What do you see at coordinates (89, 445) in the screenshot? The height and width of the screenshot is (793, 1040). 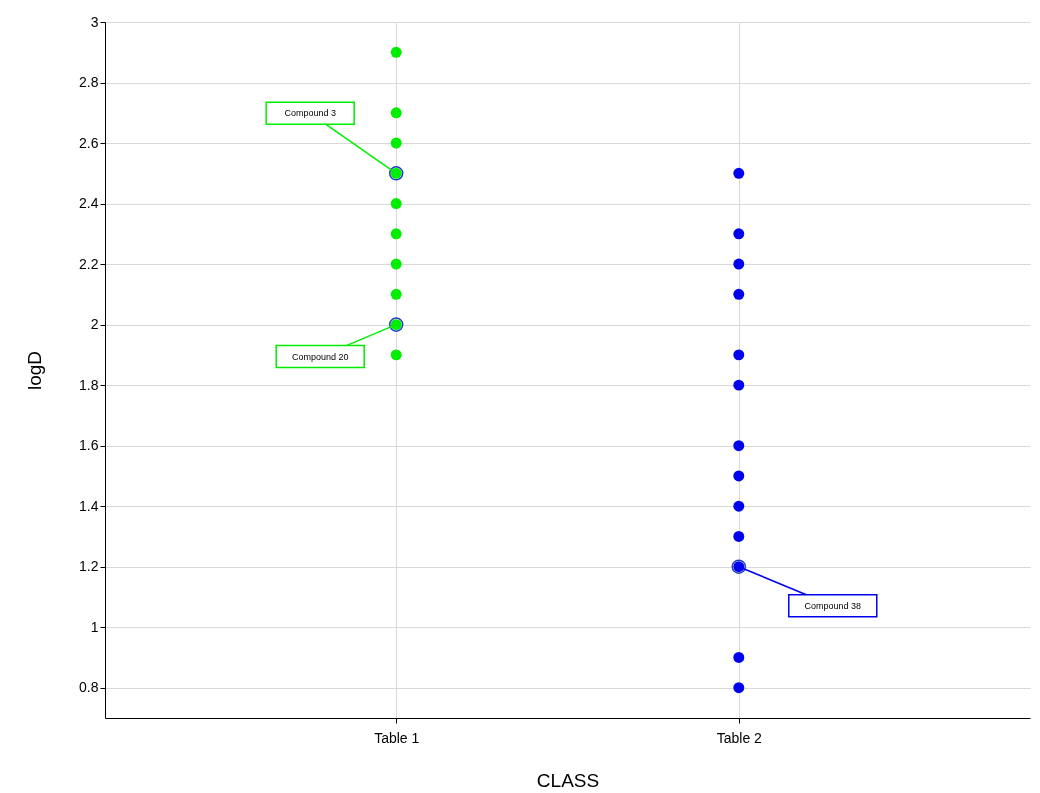 I see `y-tick-label: 1.6` at bounding box center [89, 445].